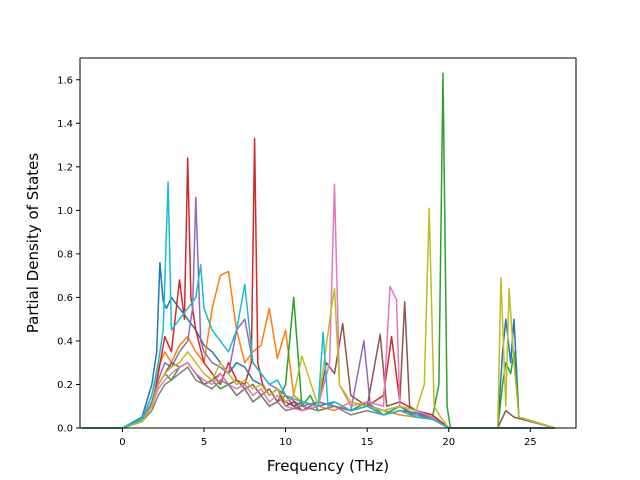 This screenshot has height=480, width=640. Describe the element at coordinates (65, 167) in the screenshot. I see `y-tick-label: 1.2` at that location.